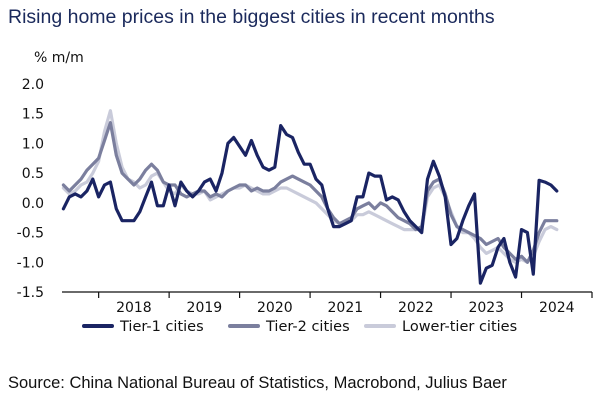 This screenshot has height=408, width=612. I want to click on x-tick-label: 2019, so click(205, 308).